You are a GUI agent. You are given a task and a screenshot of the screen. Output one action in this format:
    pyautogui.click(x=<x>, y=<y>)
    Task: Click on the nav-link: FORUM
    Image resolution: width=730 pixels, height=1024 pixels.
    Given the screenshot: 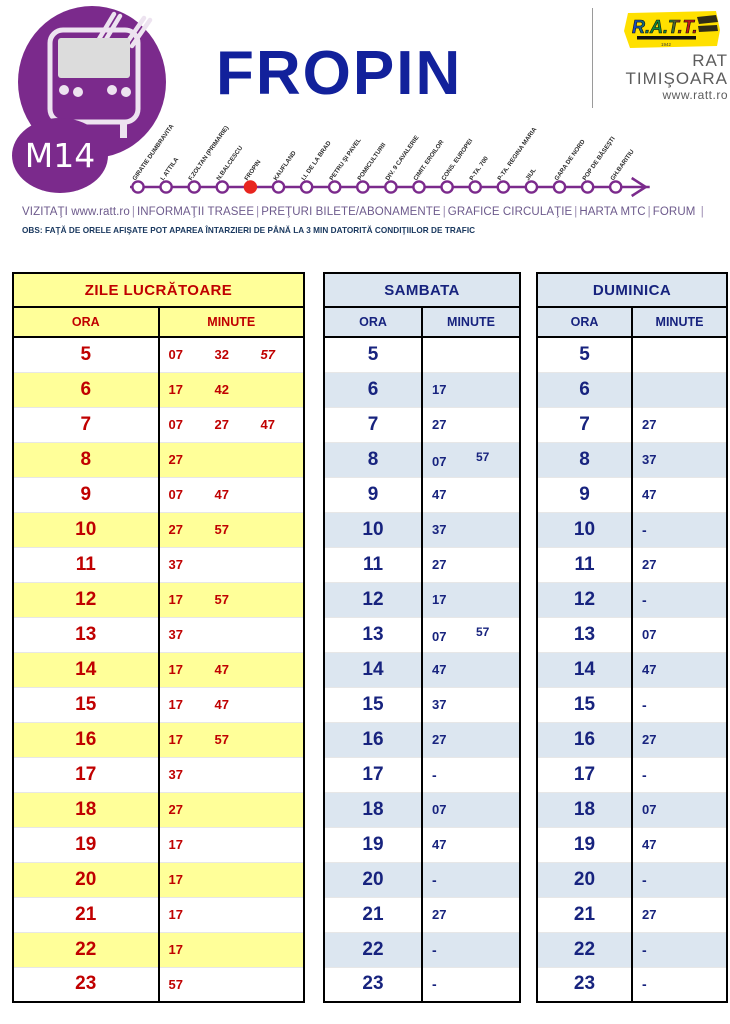 What is the action you would take?
    pyautogui.click(x=674, y=212)
    